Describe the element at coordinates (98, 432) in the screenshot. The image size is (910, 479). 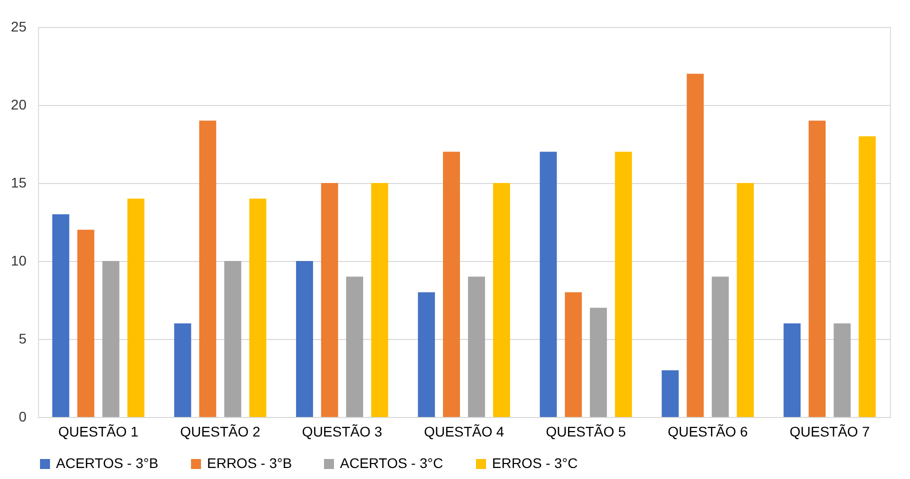
I see `x-tick-label: QUESTÃO 1` at that location.